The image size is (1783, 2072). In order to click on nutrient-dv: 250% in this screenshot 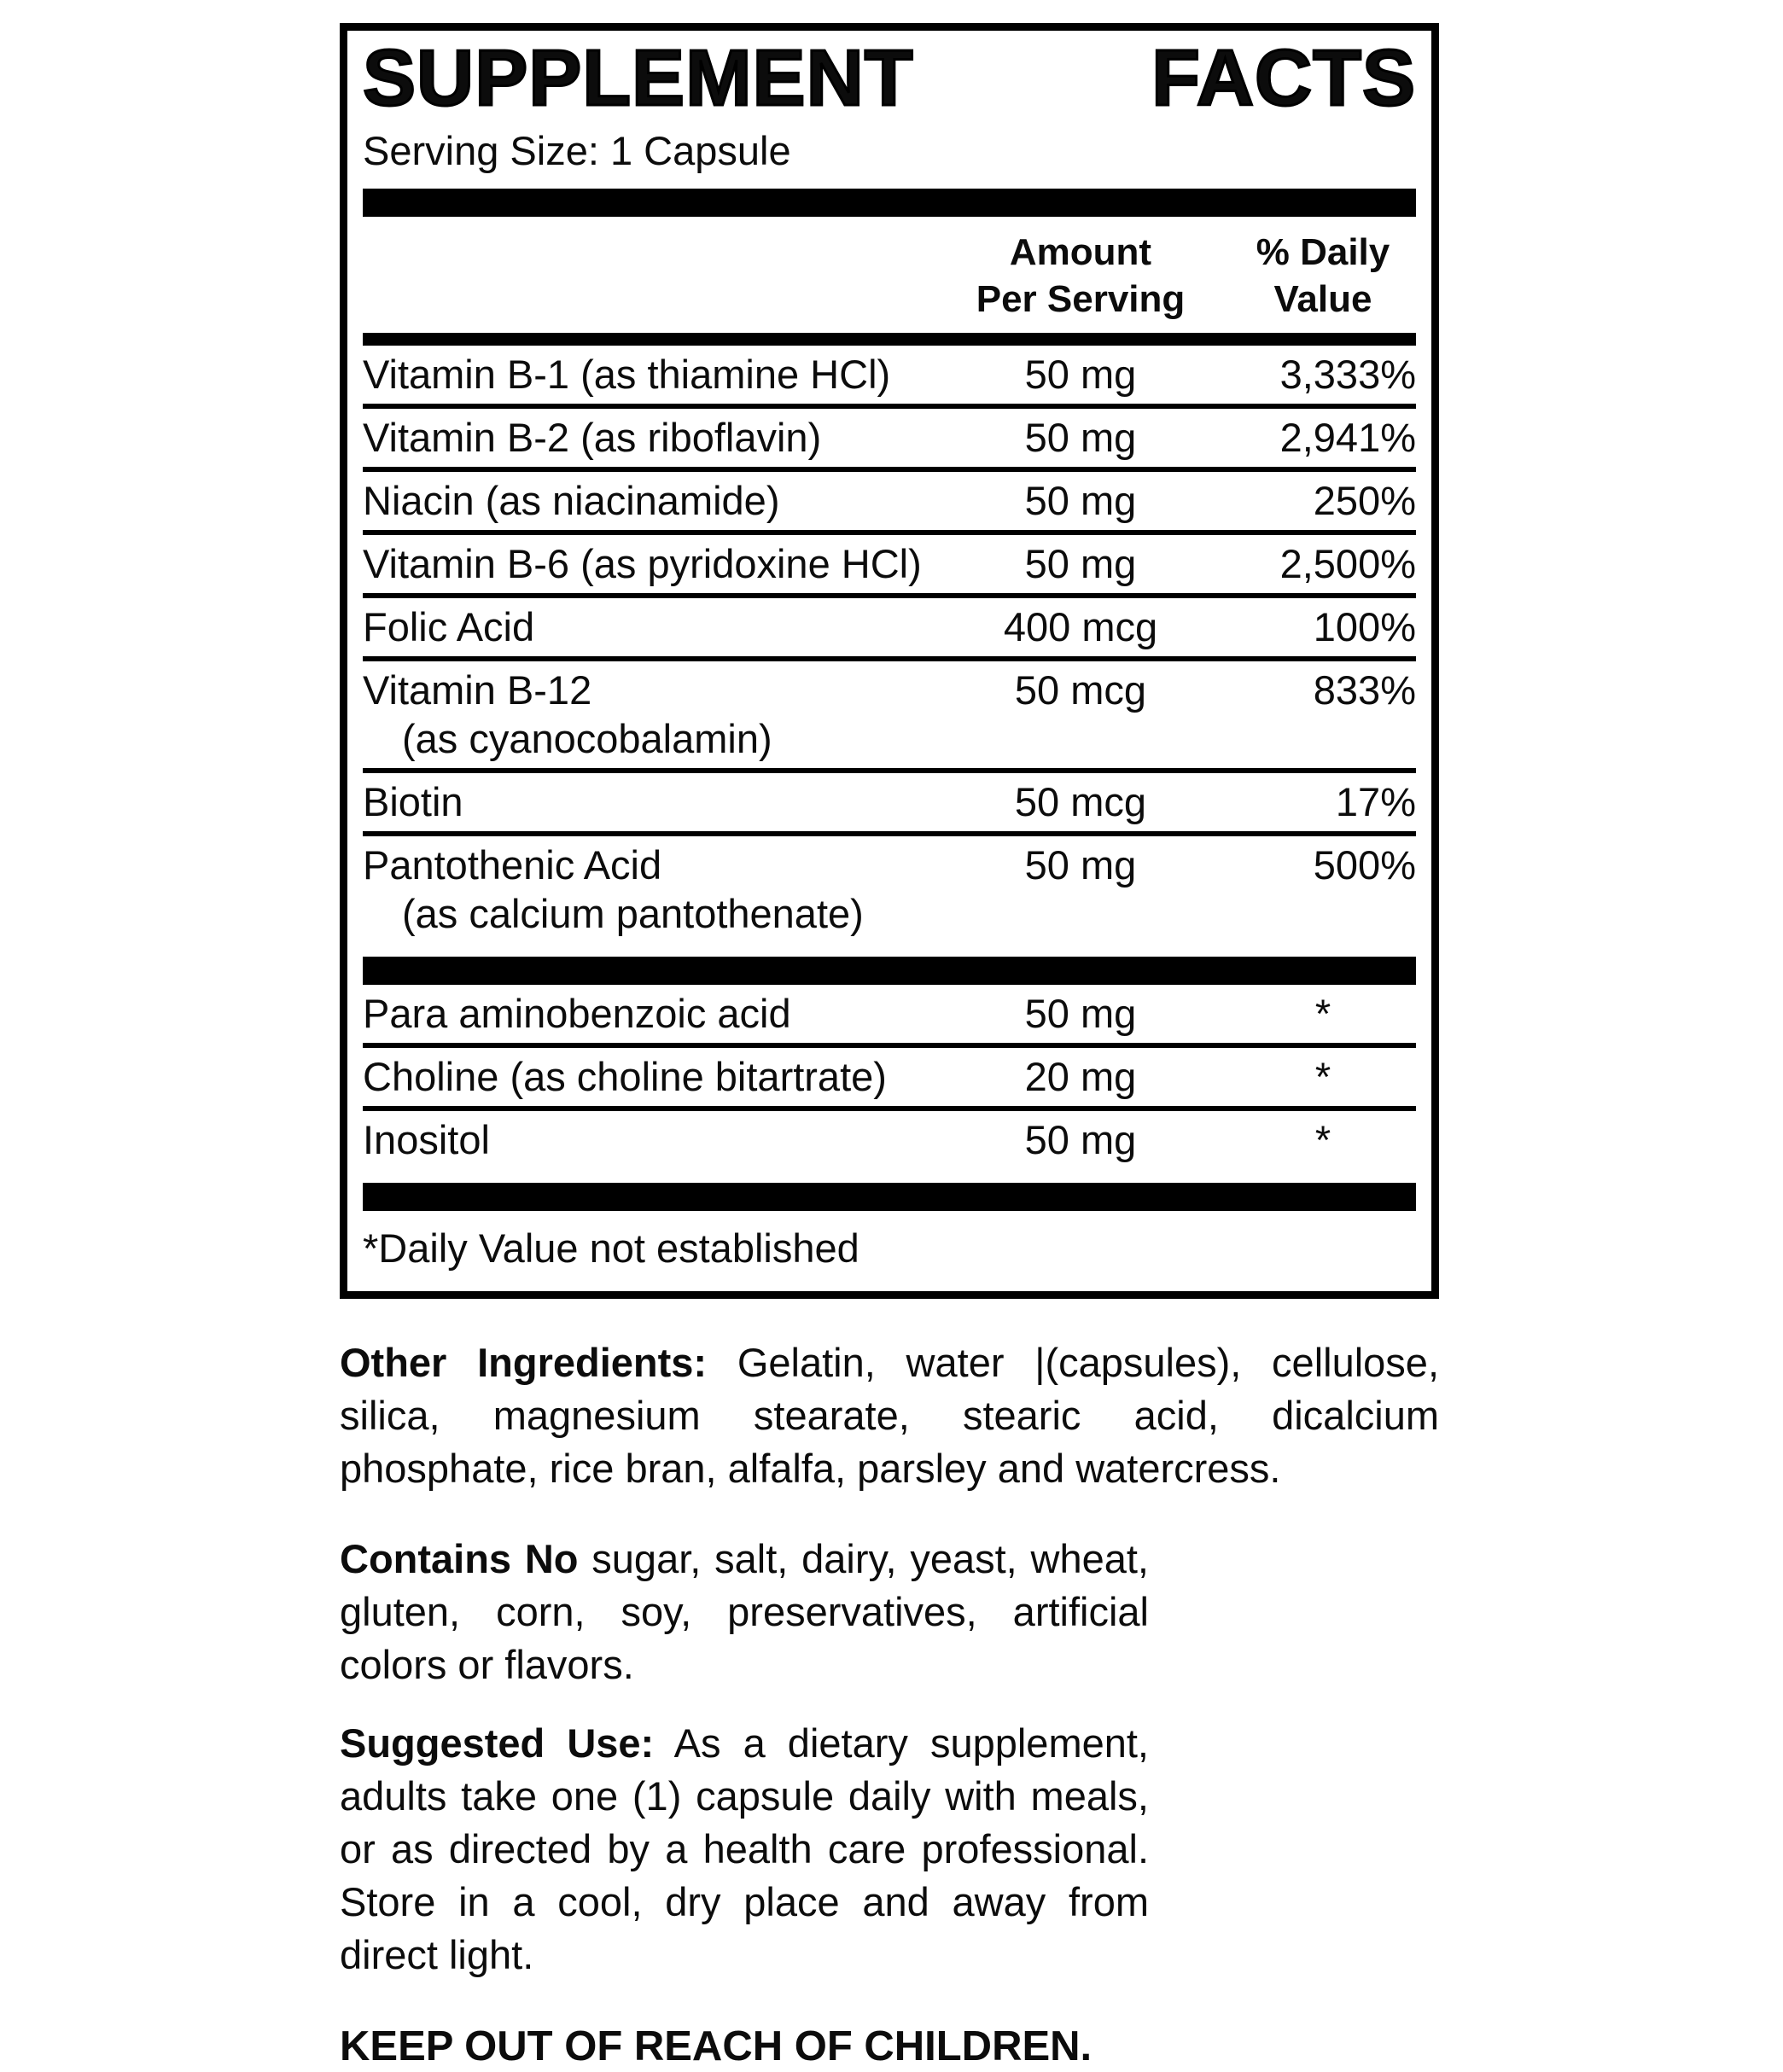, I will do `click(1365, 500)`.